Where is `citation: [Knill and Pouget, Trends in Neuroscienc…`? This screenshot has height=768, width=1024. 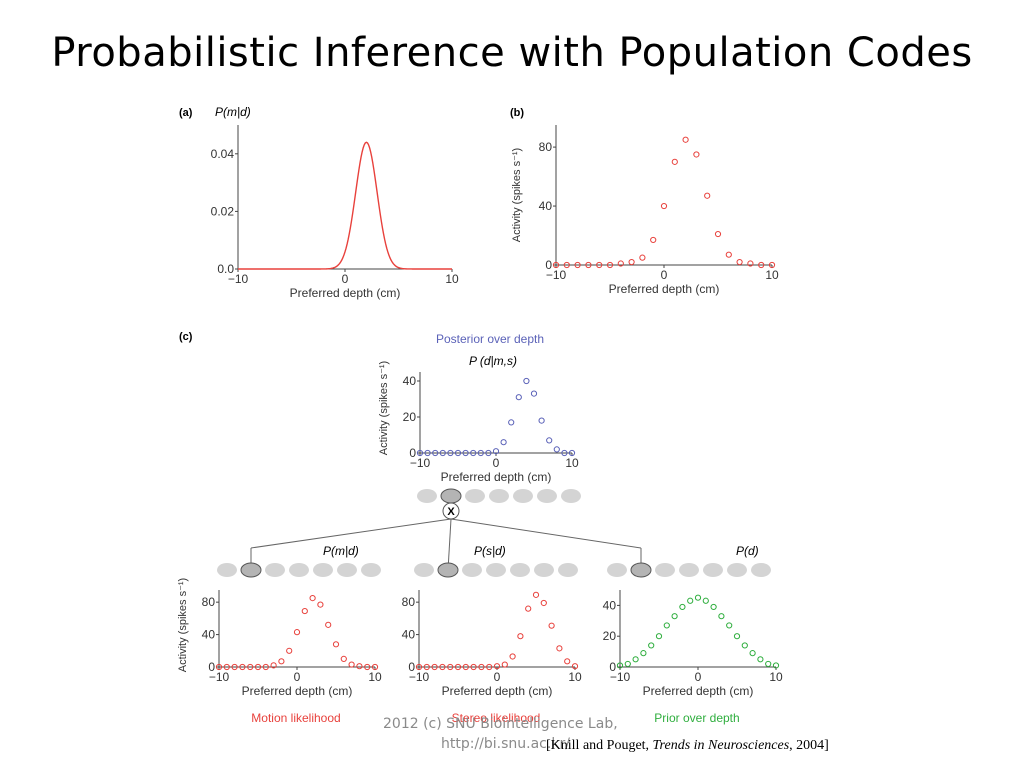 citation: [Knill and Pouget, Trends in Neuroscienc… is located at coordinates (687, 746).